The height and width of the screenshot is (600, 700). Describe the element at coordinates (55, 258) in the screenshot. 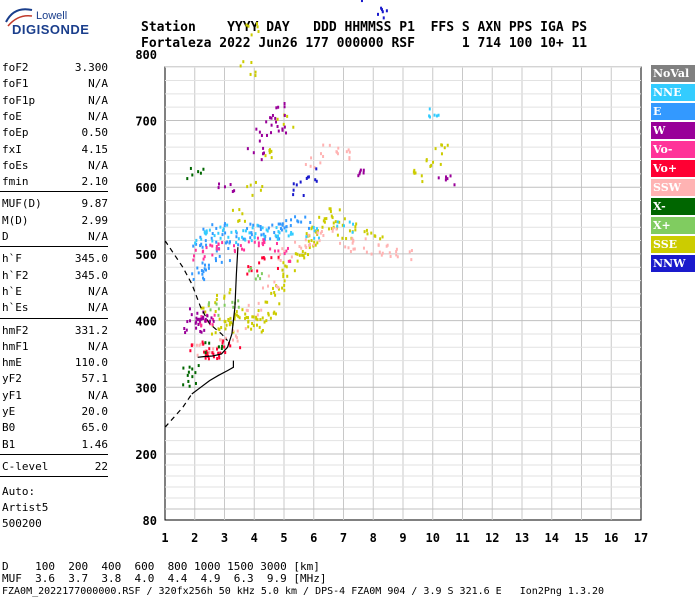

I see `param-row-h-f: h`F 345.0` at that location.